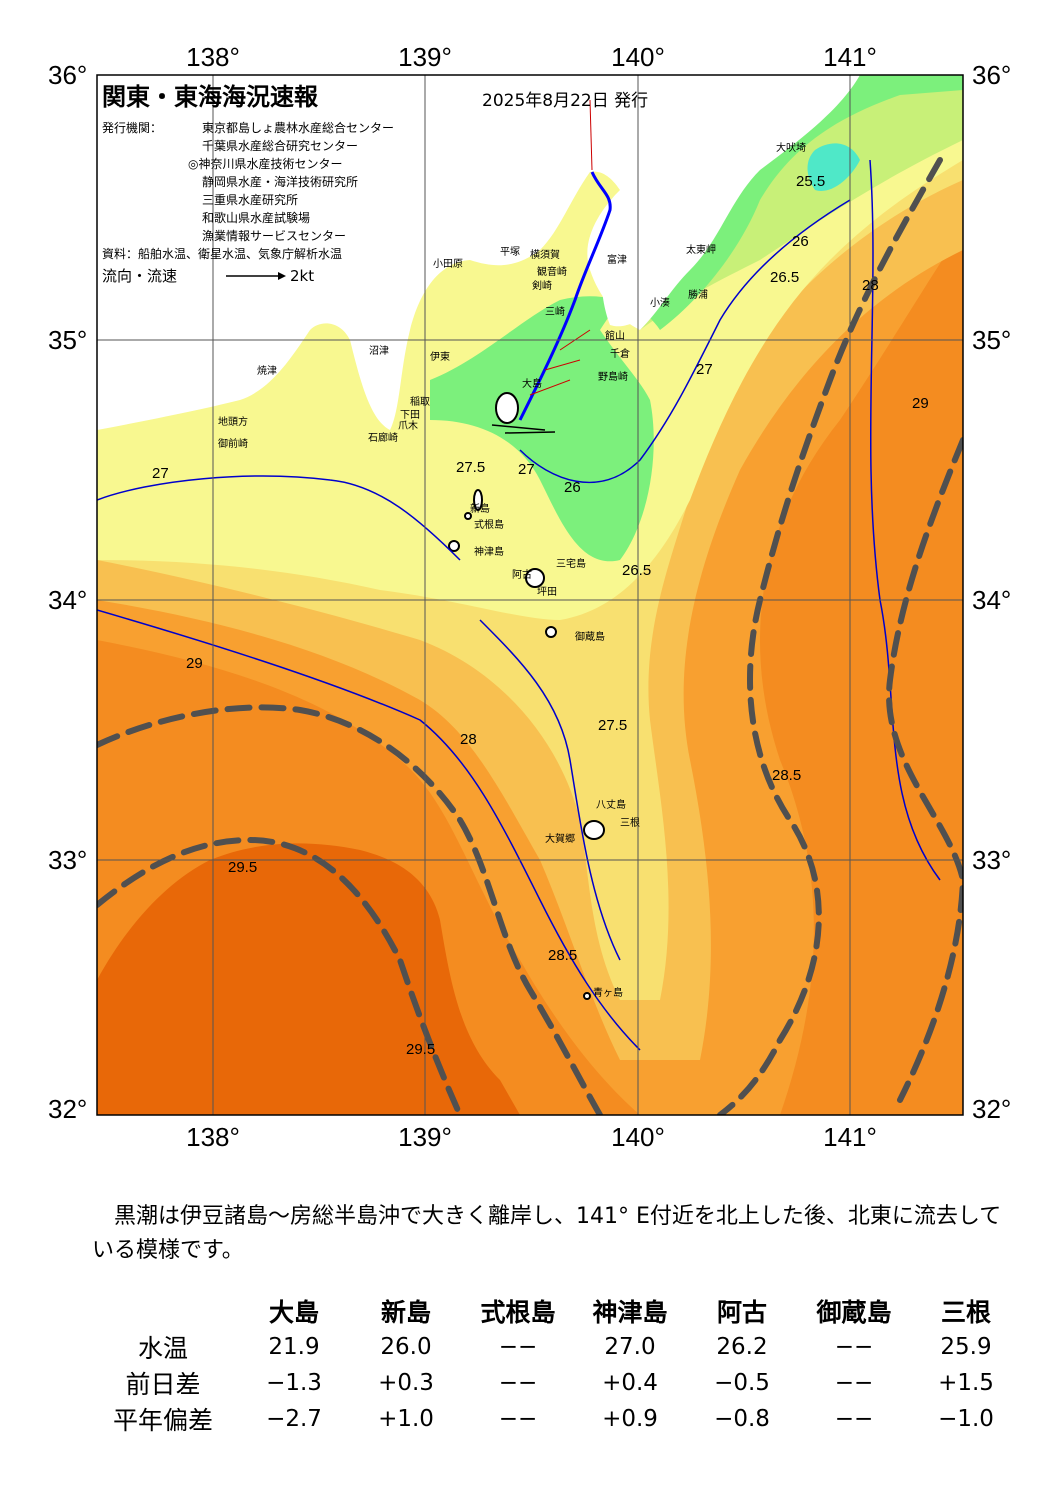 The height and width of the screenshot is (1505, 1064). What do you see at coordinates (854, 1312) in the screenshot?
I see `station-header: 御蔵島` at bounding box center [854, 1312].